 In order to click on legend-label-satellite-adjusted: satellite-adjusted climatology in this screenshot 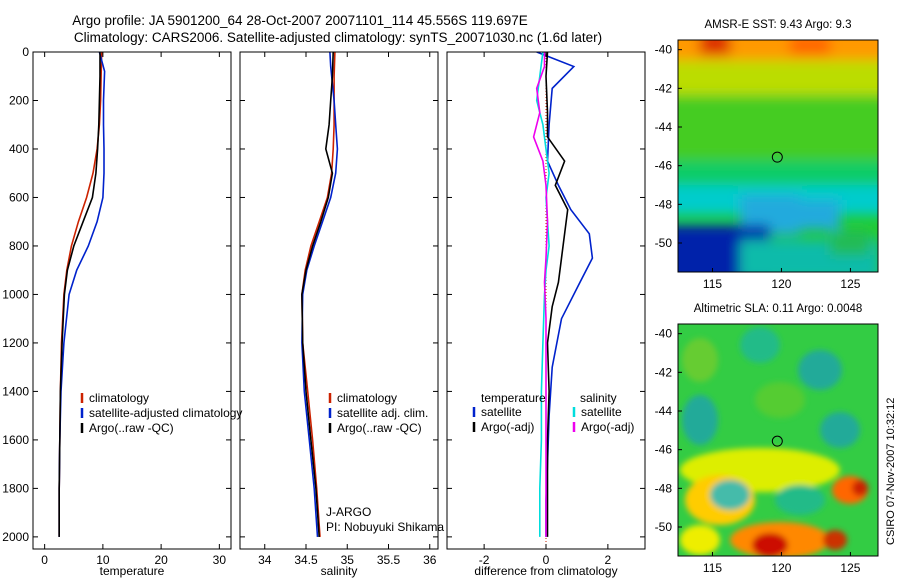, I will do `click(165, 413)`.